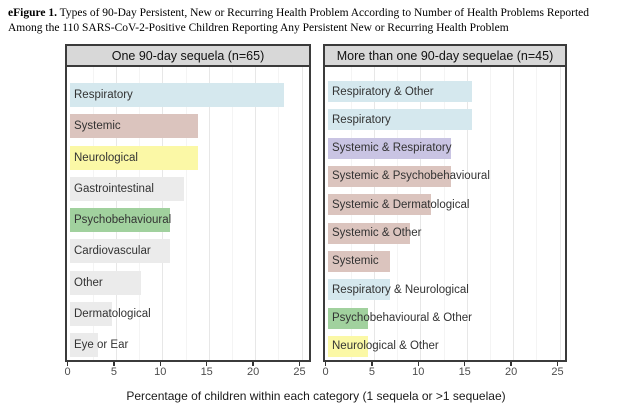 This screenshot has width=624, height=414. What do you see at coordinates (383, 91) in the screenshot?
I see `bar-label: Respiratory & Other` at bounding box center [383, 91].